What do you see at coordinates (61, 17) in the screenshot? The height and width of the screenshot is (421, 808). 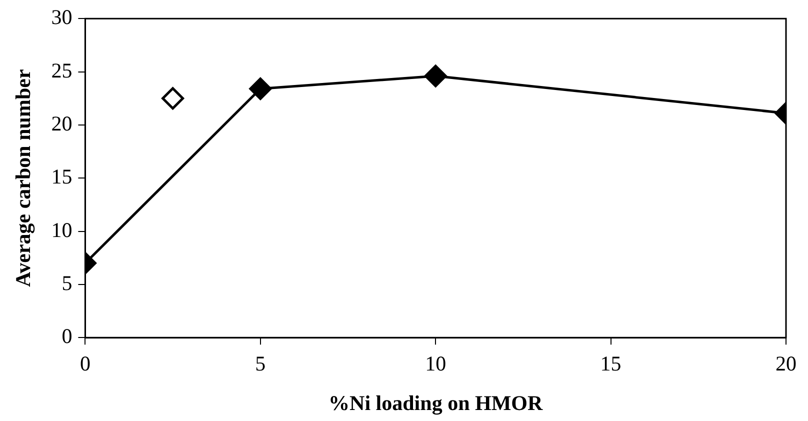 I see `y-tick-label: 30` at bounding box center [61, 17].